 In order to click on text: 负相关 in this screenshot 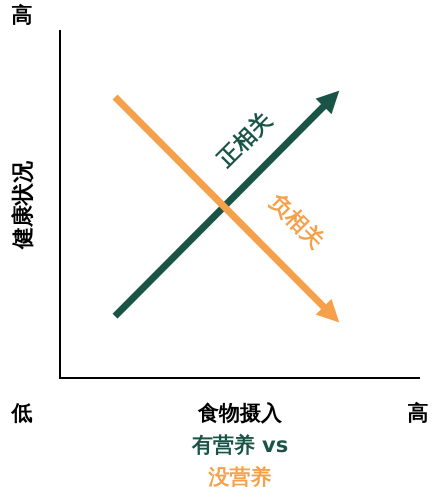, I will do `click(295, 221)`.